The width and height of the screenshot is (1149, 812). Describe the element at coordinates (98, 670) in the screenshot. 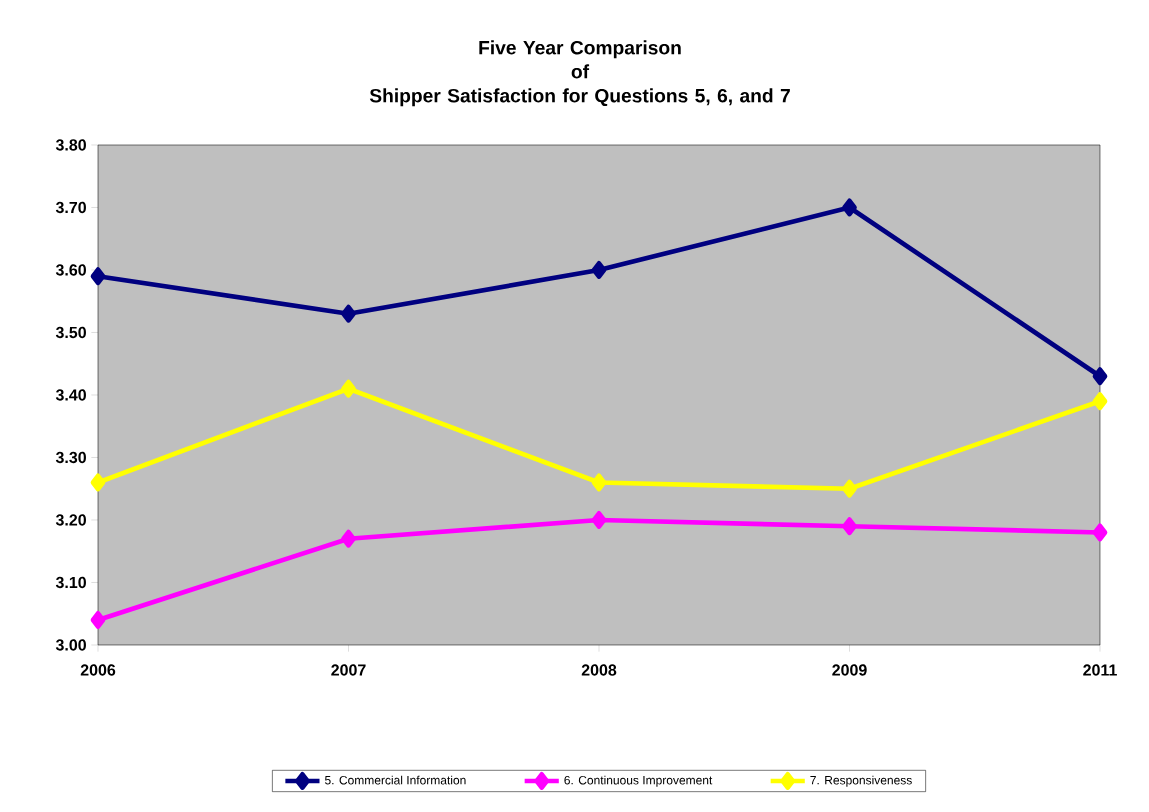

I see `x-tick-label: 2006` at that location.